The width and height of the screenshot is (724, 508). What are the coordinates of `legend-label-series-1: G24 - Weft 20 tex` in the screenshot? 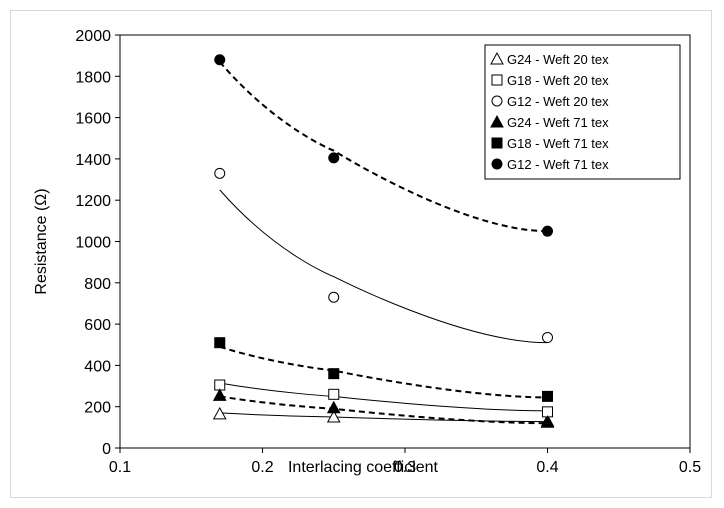 It's located at (558, 59).